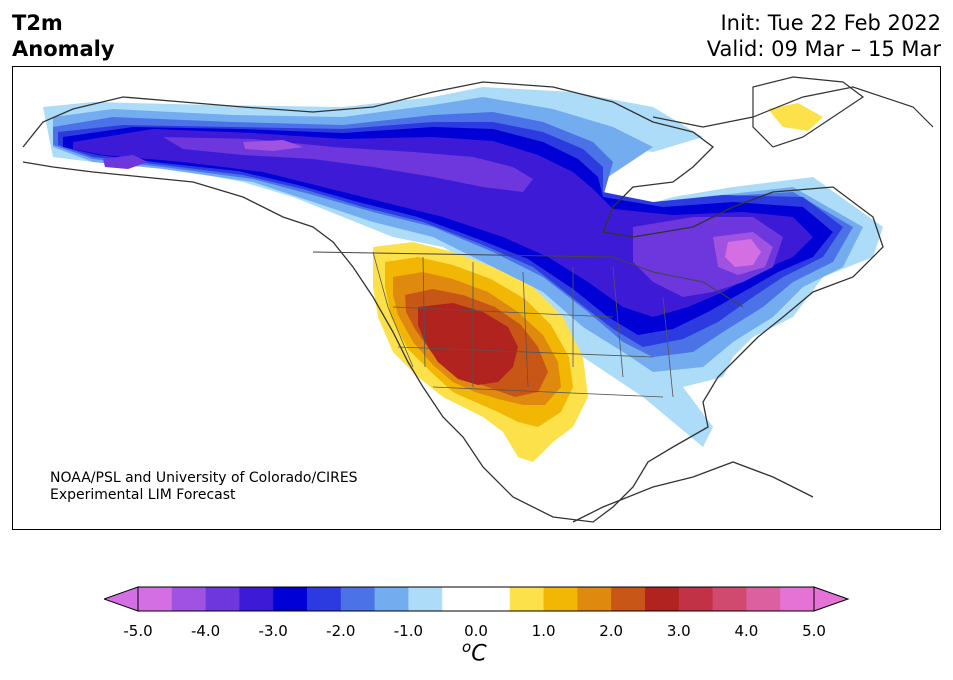 This screenshot has width=953, height=680. What do you see at coordinates (341, 631) in the screenshot?
I see `colorbar-tick-label: -2.0` at bounding box center [341, 631].